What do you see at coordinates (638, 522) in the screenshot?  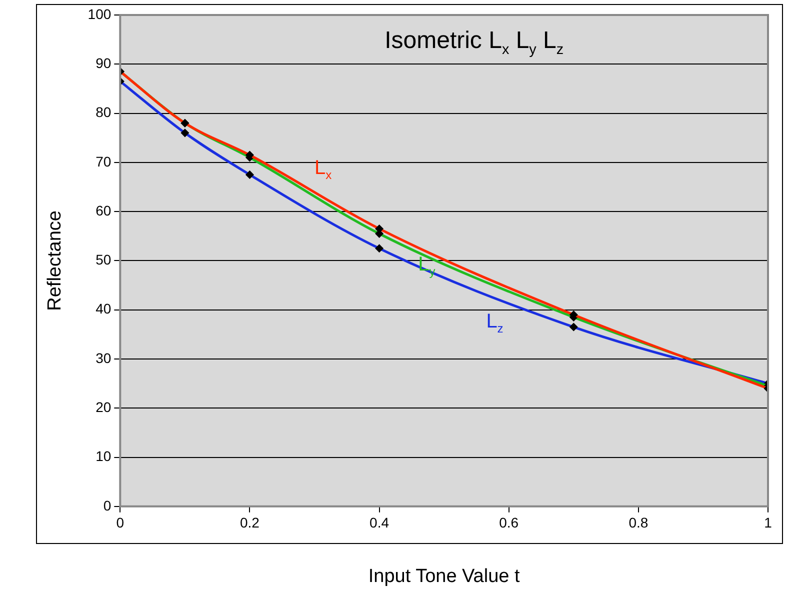 I see `x-tick-label: 0.8` at bounding box center [638, 522].